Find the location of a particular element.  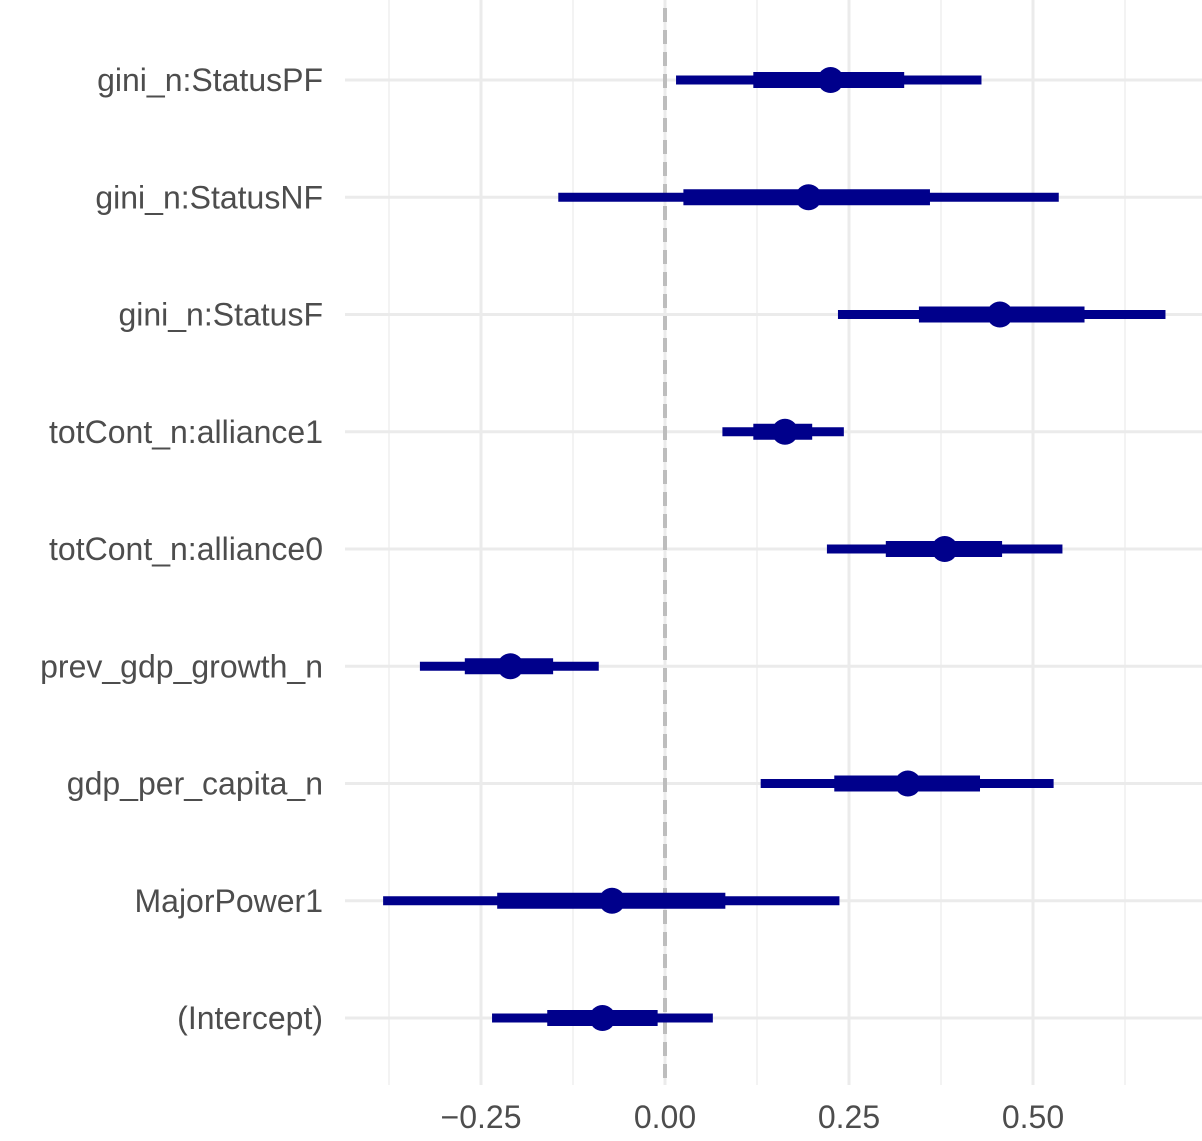

y-tick-label: totCont_n:alliance1 is located at coordinates (186, 432).